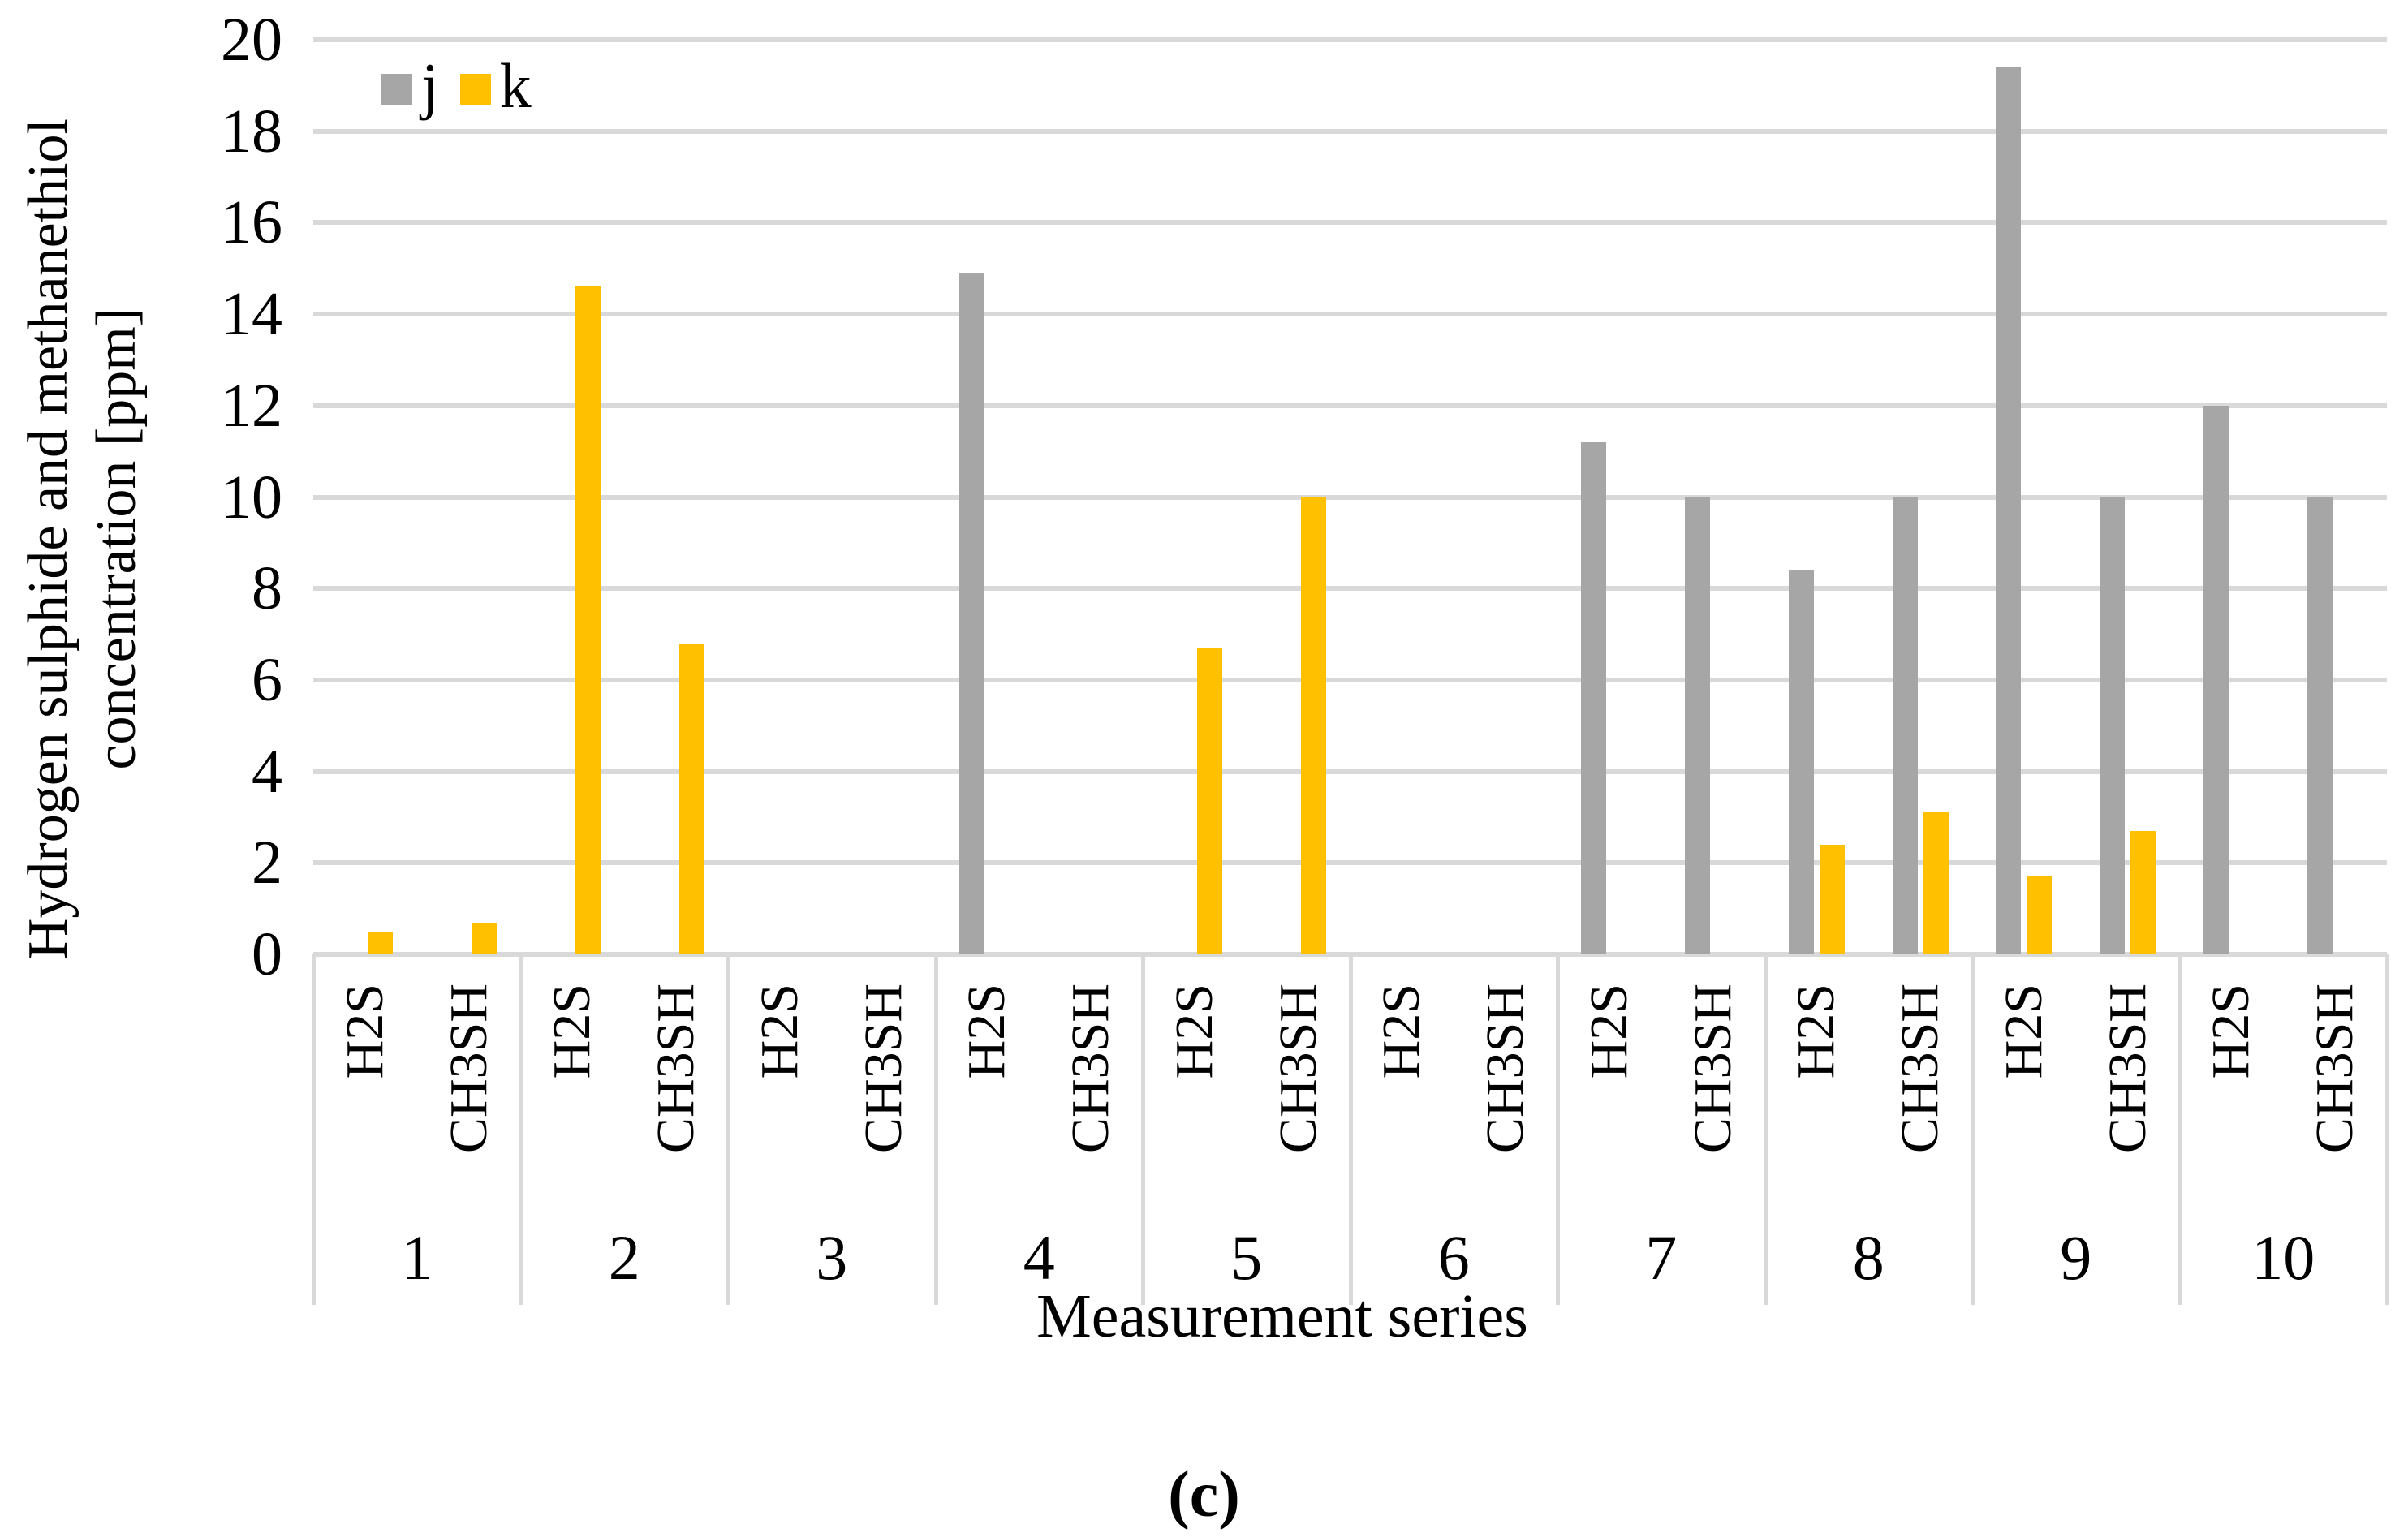  Describe the element at coordinates (1195, 1105) in the screenshot. I see `category-label-5-H2S: H2S` at that location.